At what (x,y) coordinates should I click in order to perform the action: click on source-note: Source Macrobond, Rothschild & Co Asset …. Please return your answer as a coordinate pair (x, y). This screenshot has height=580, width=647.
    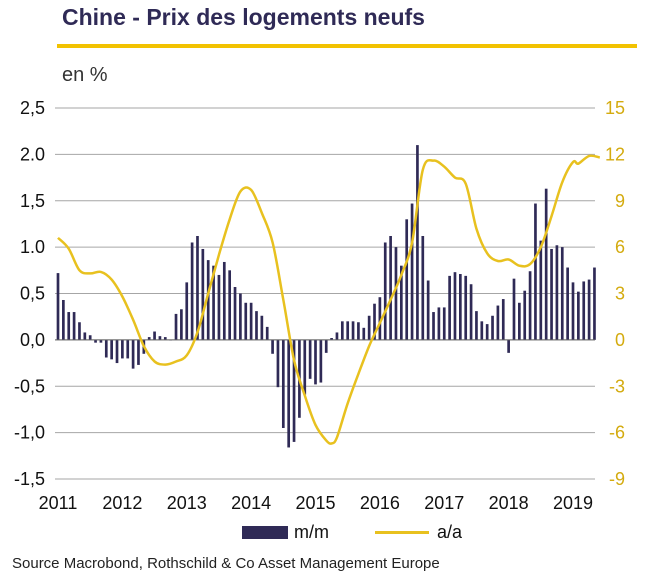
    Looking at the image, I should click on (226, 563).